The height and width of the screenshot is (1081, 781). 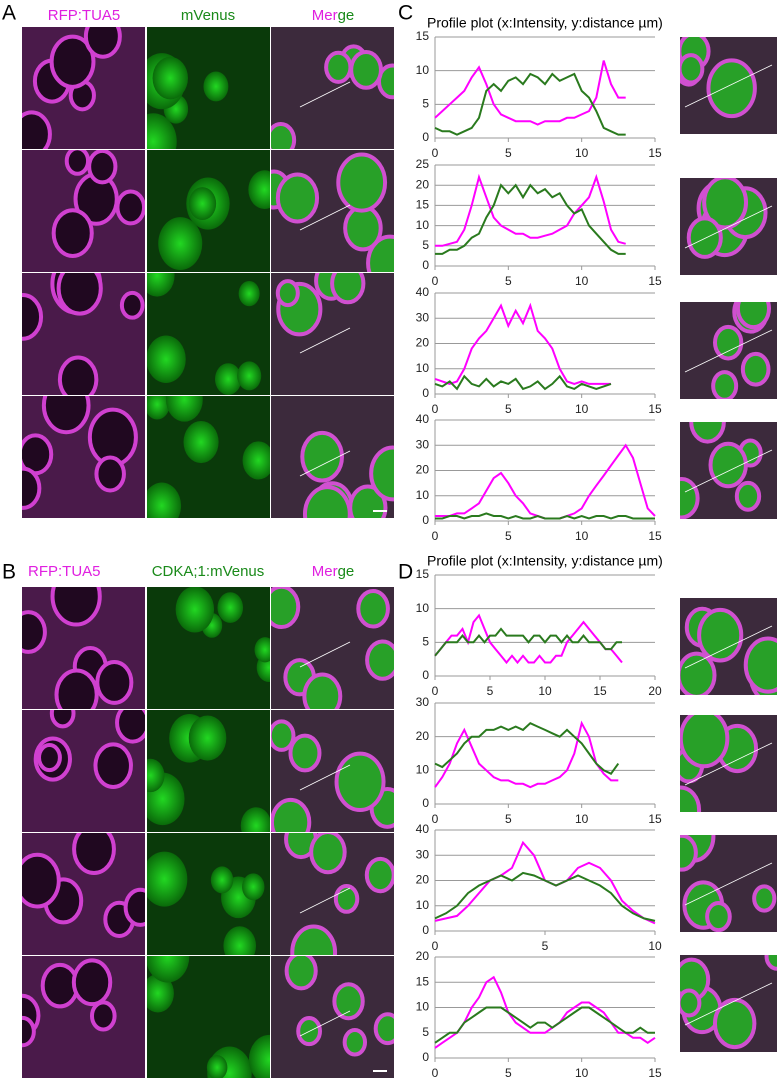 I want to click on y-tick-label: 40, so click(x=423, y=829).